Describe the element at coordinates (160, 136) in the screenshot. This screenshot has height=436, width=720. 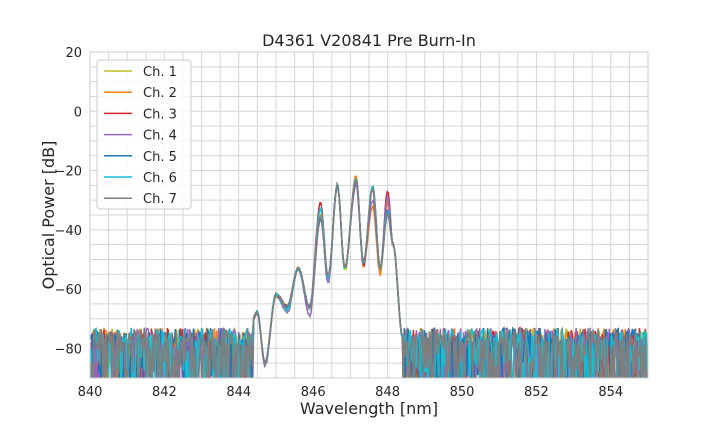
I see `legend-label: Ch. 4` at that location.